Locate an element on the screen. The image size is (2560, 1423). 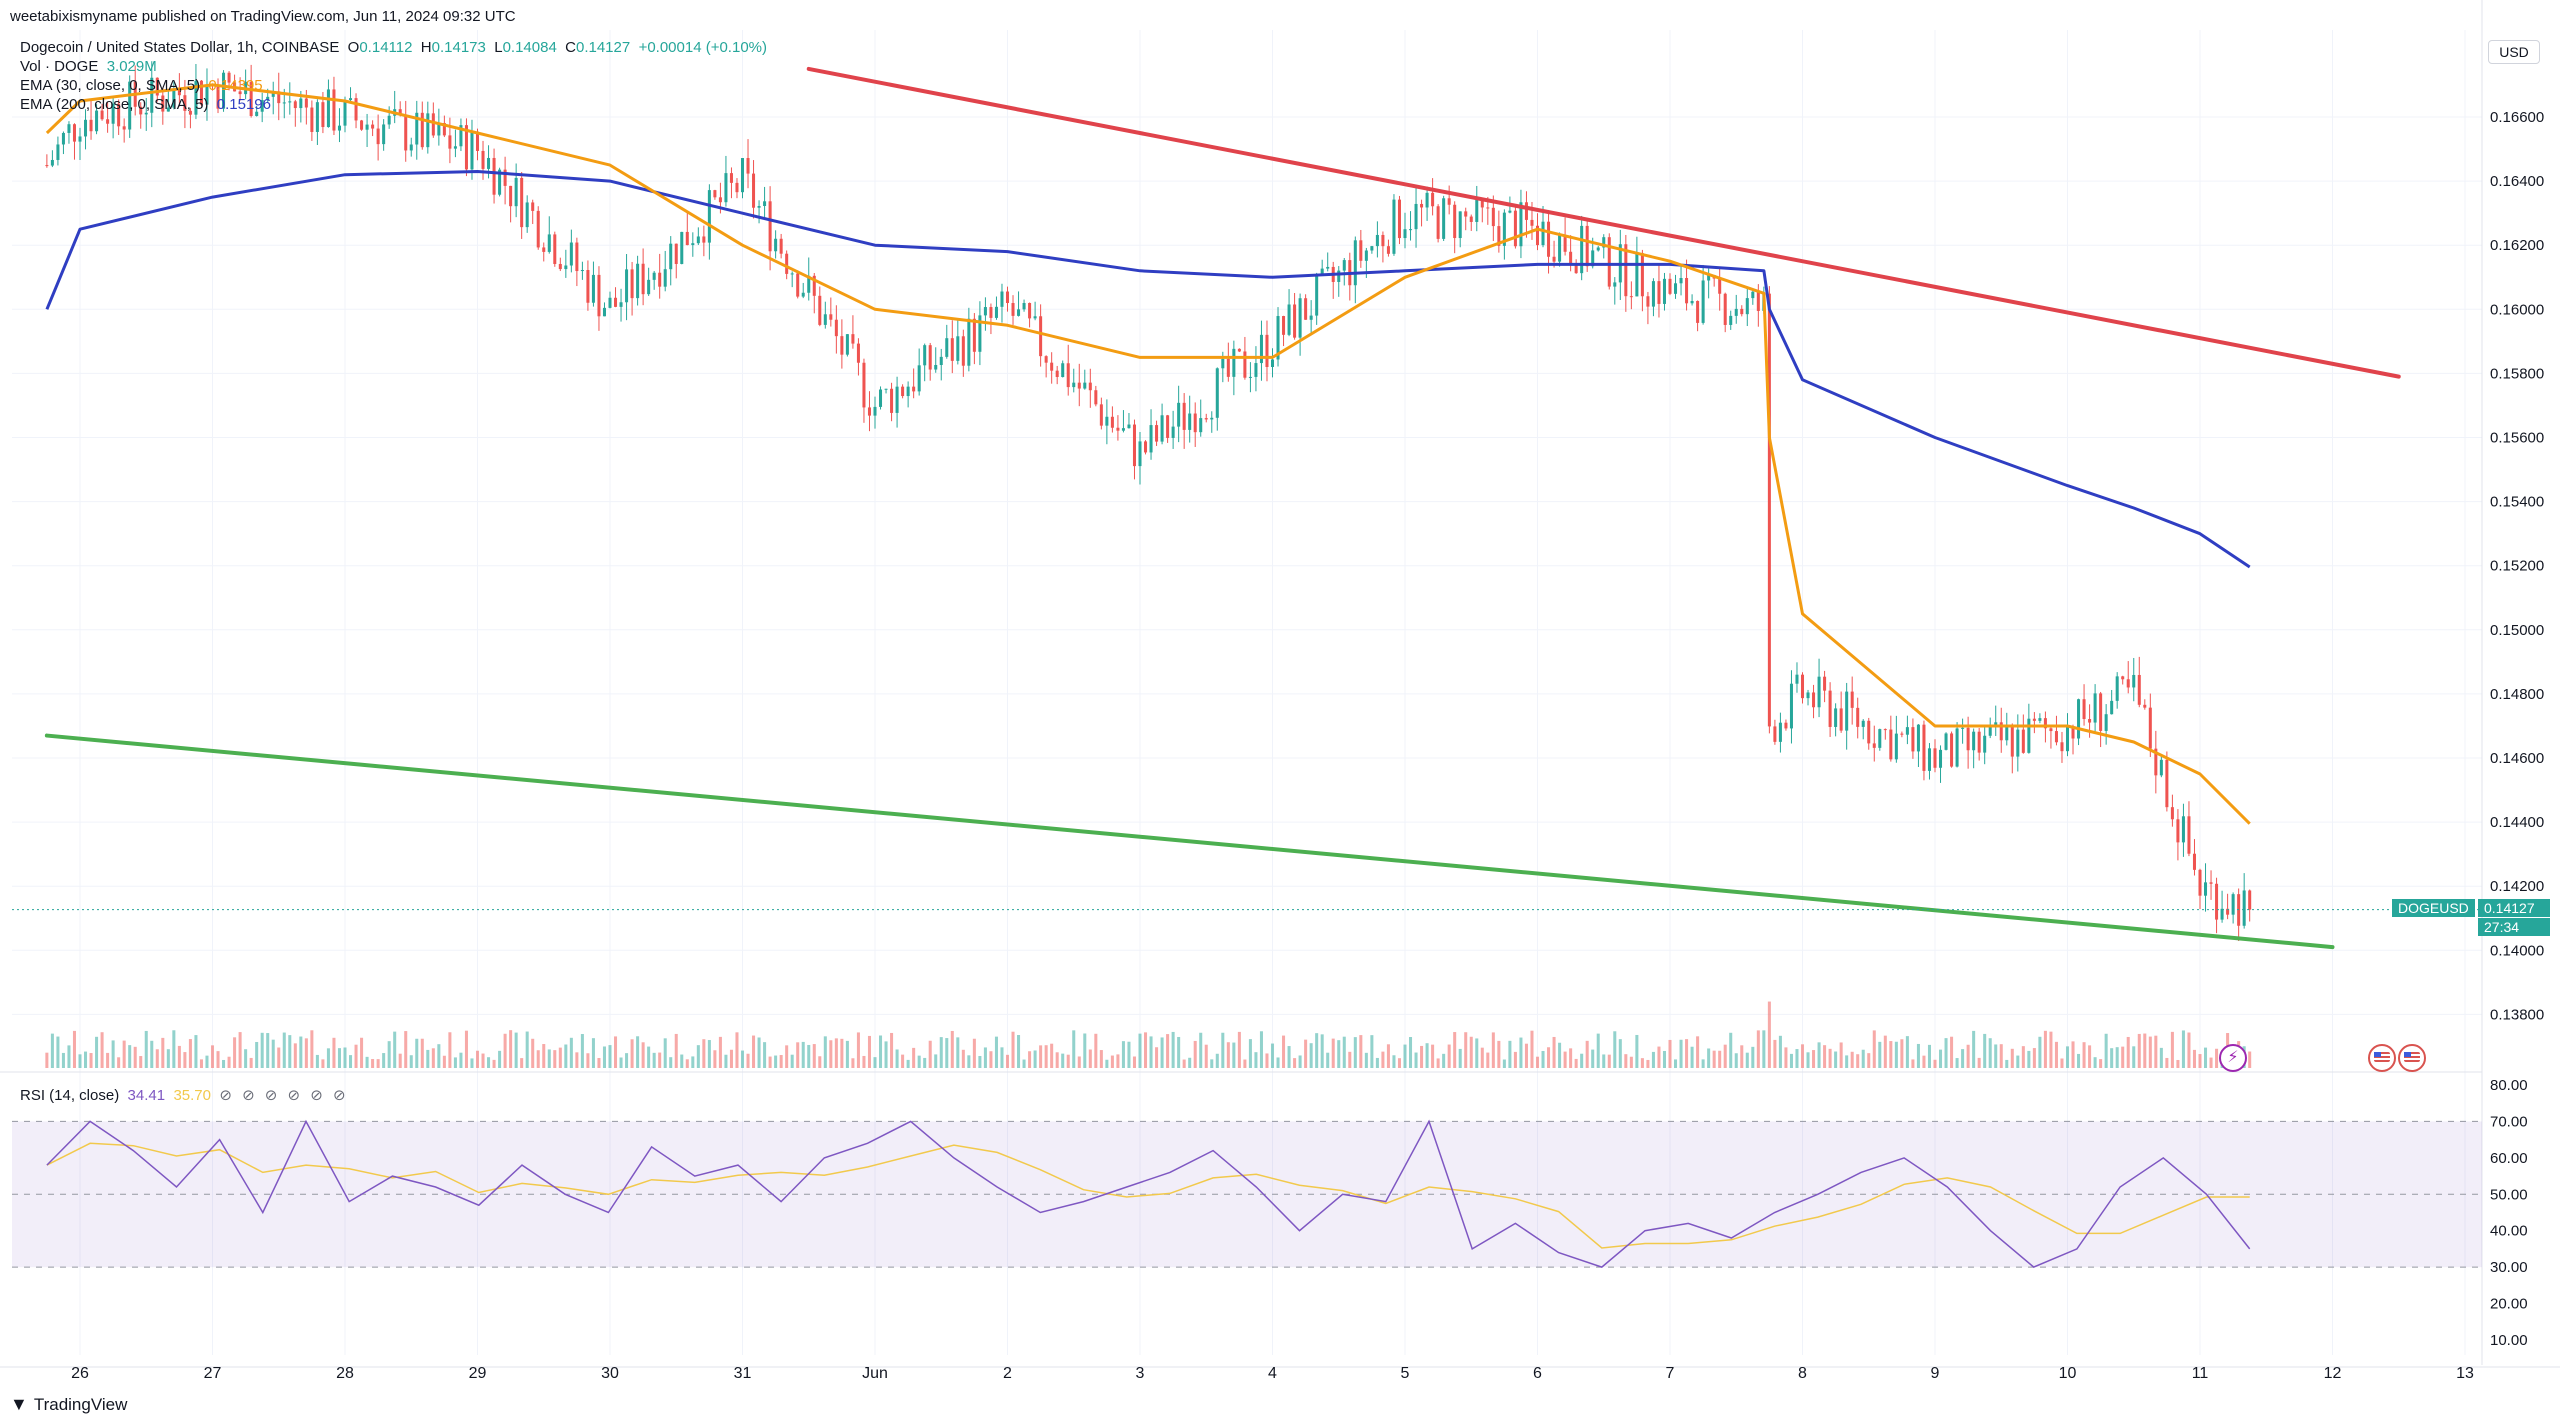
time-tick-label: 4 is located at coordinates (1272, 1373).